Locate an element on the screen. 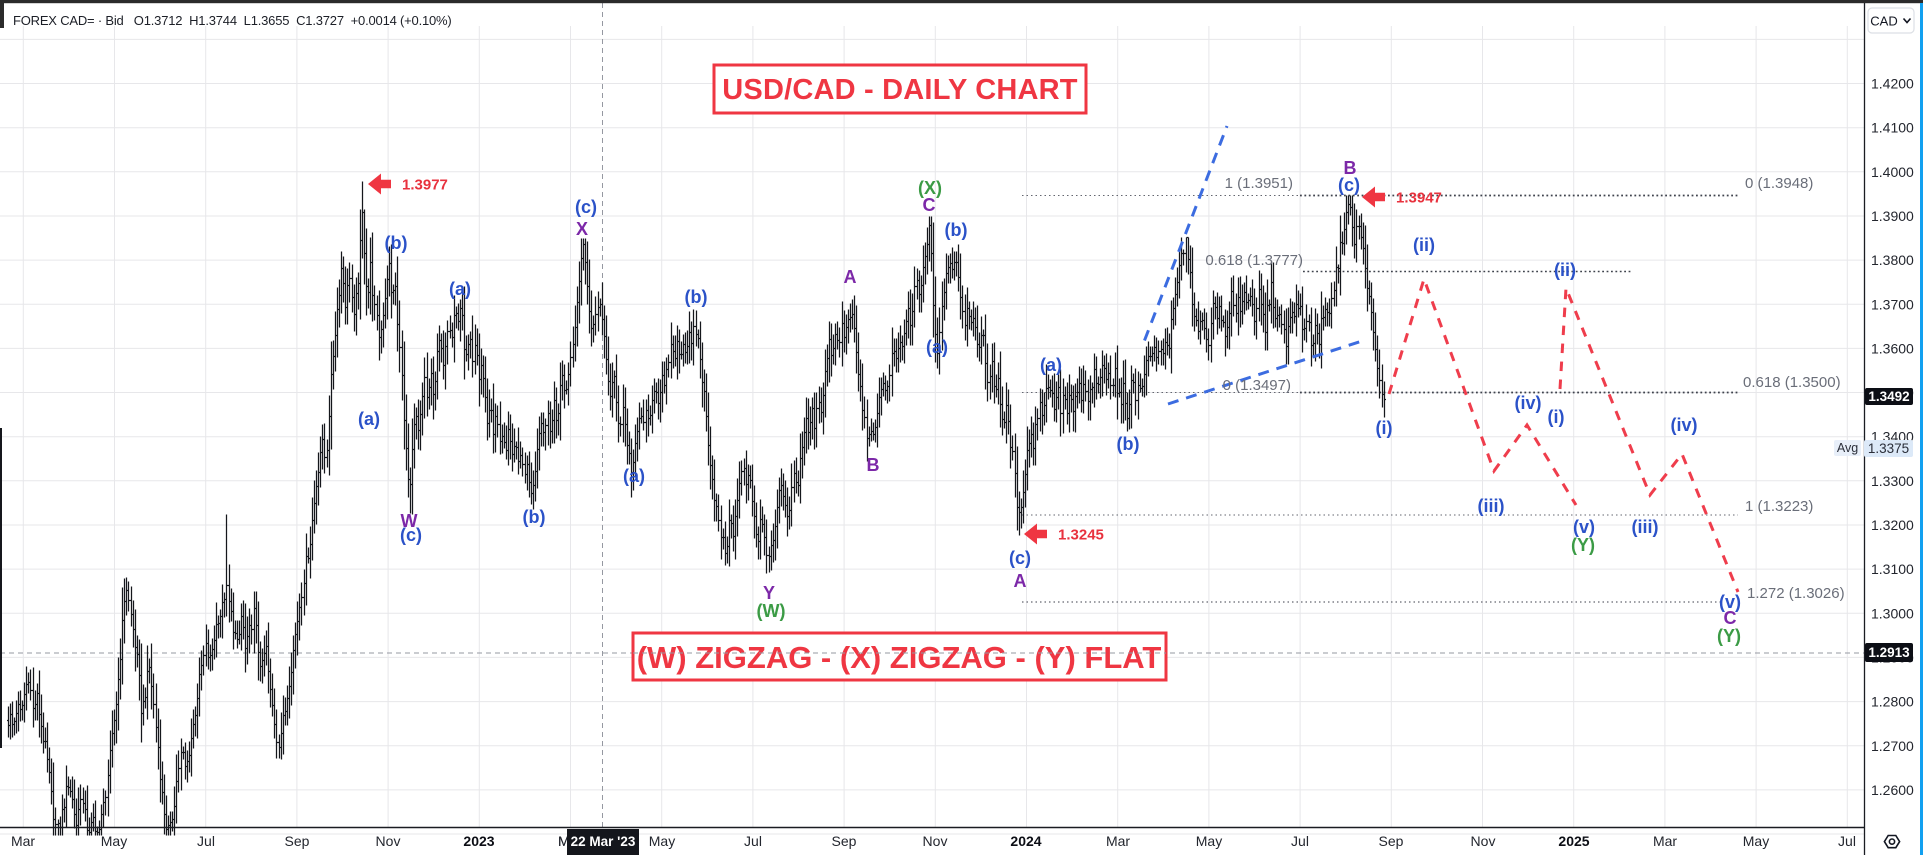 The width and height of the screenshot is (1923, 860). svg-text: 1.3947 is located at coordinates (1419, 198).